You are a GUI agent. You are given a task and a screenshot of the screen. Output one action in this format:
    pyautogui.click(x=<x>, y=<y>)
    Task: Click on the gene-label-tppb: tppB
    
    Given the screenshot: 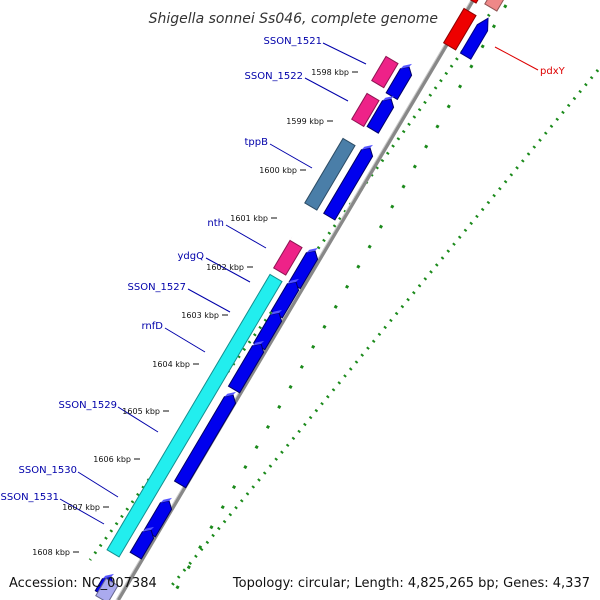 What is the action you would take?
    pyautogui.click(x=257, y=142)
    